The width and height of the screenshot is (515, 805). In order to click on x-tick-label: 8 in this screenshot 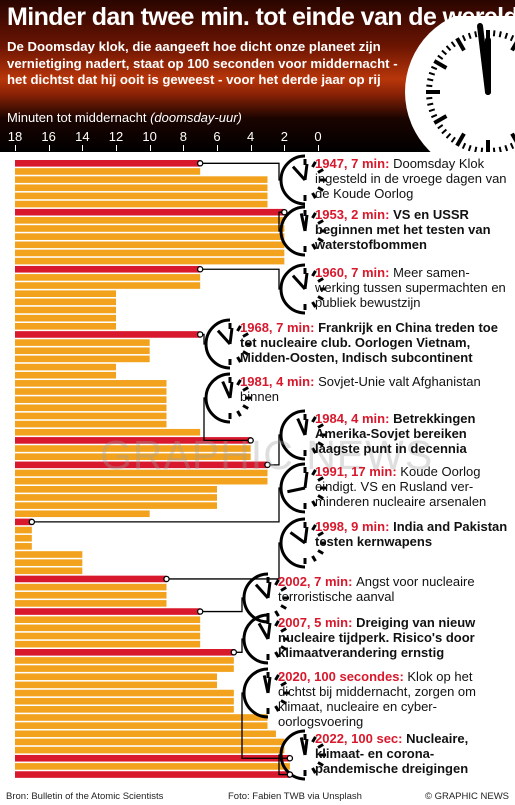, I will do `click(183, 136)`.